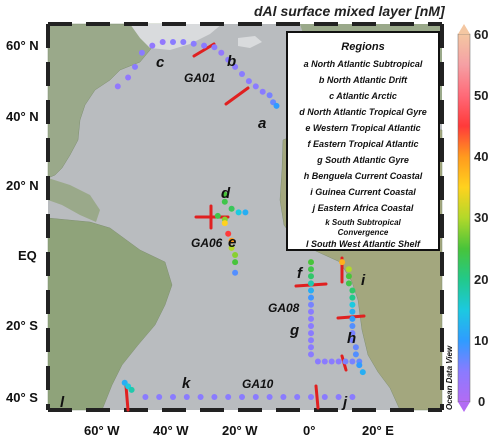 This screenshot has width=500, height=446. What do you see at coordinates (350, 11) in the screenshot?
I see `map-title: dAl surface mixed layer [nM]` at bounding box center [350, 11].